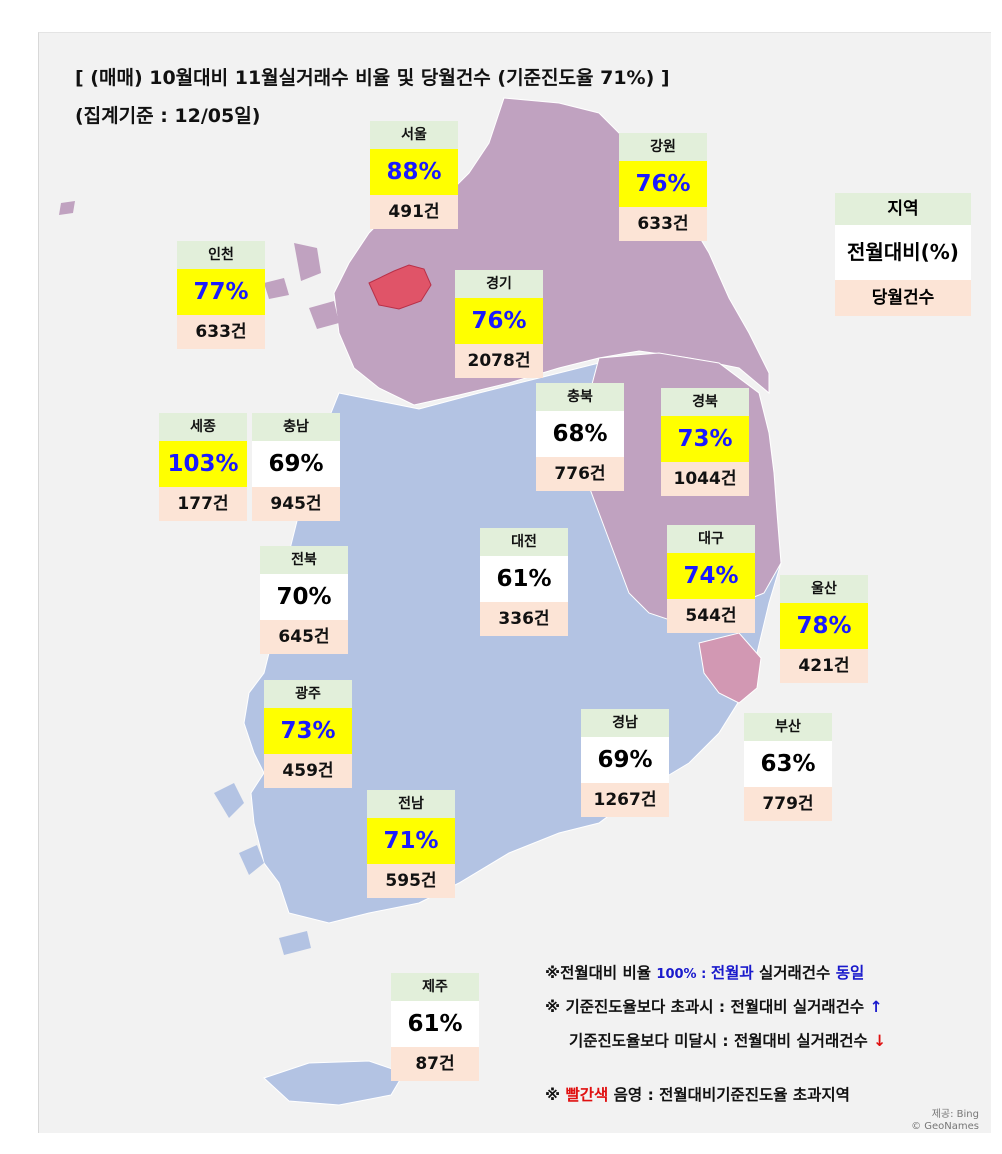 Image resolution: width=1002 pixels, height=1154 pixels. I want to click on incheon-islands, so click(199, 265).